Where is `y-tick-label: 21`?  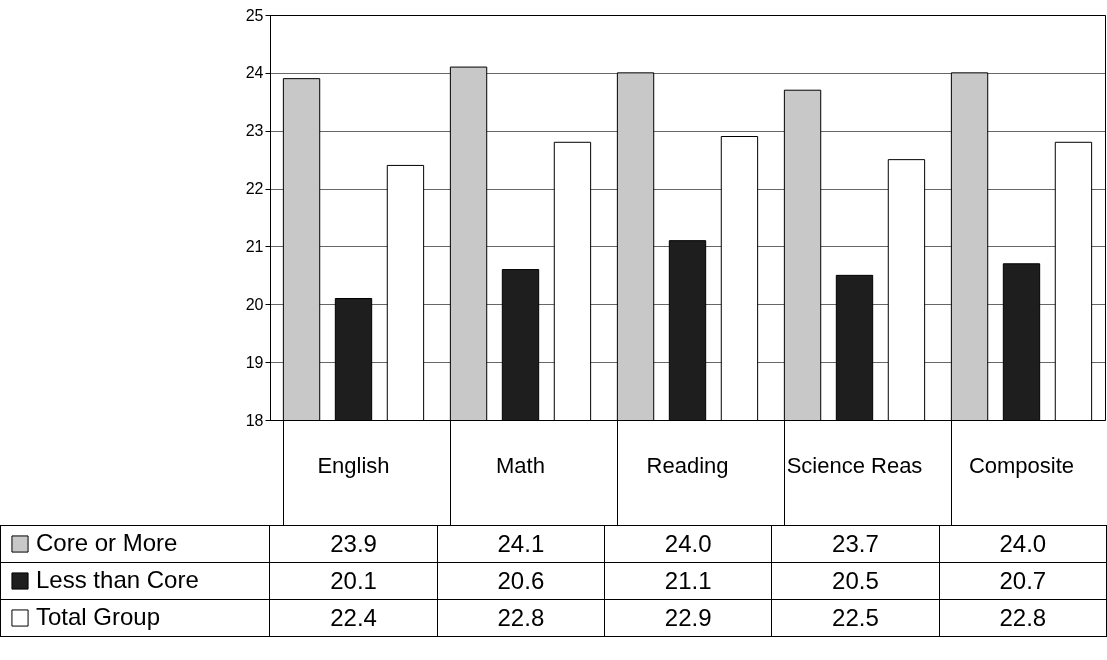 y-tick-label: 21 is located at coordinates (254, 246).